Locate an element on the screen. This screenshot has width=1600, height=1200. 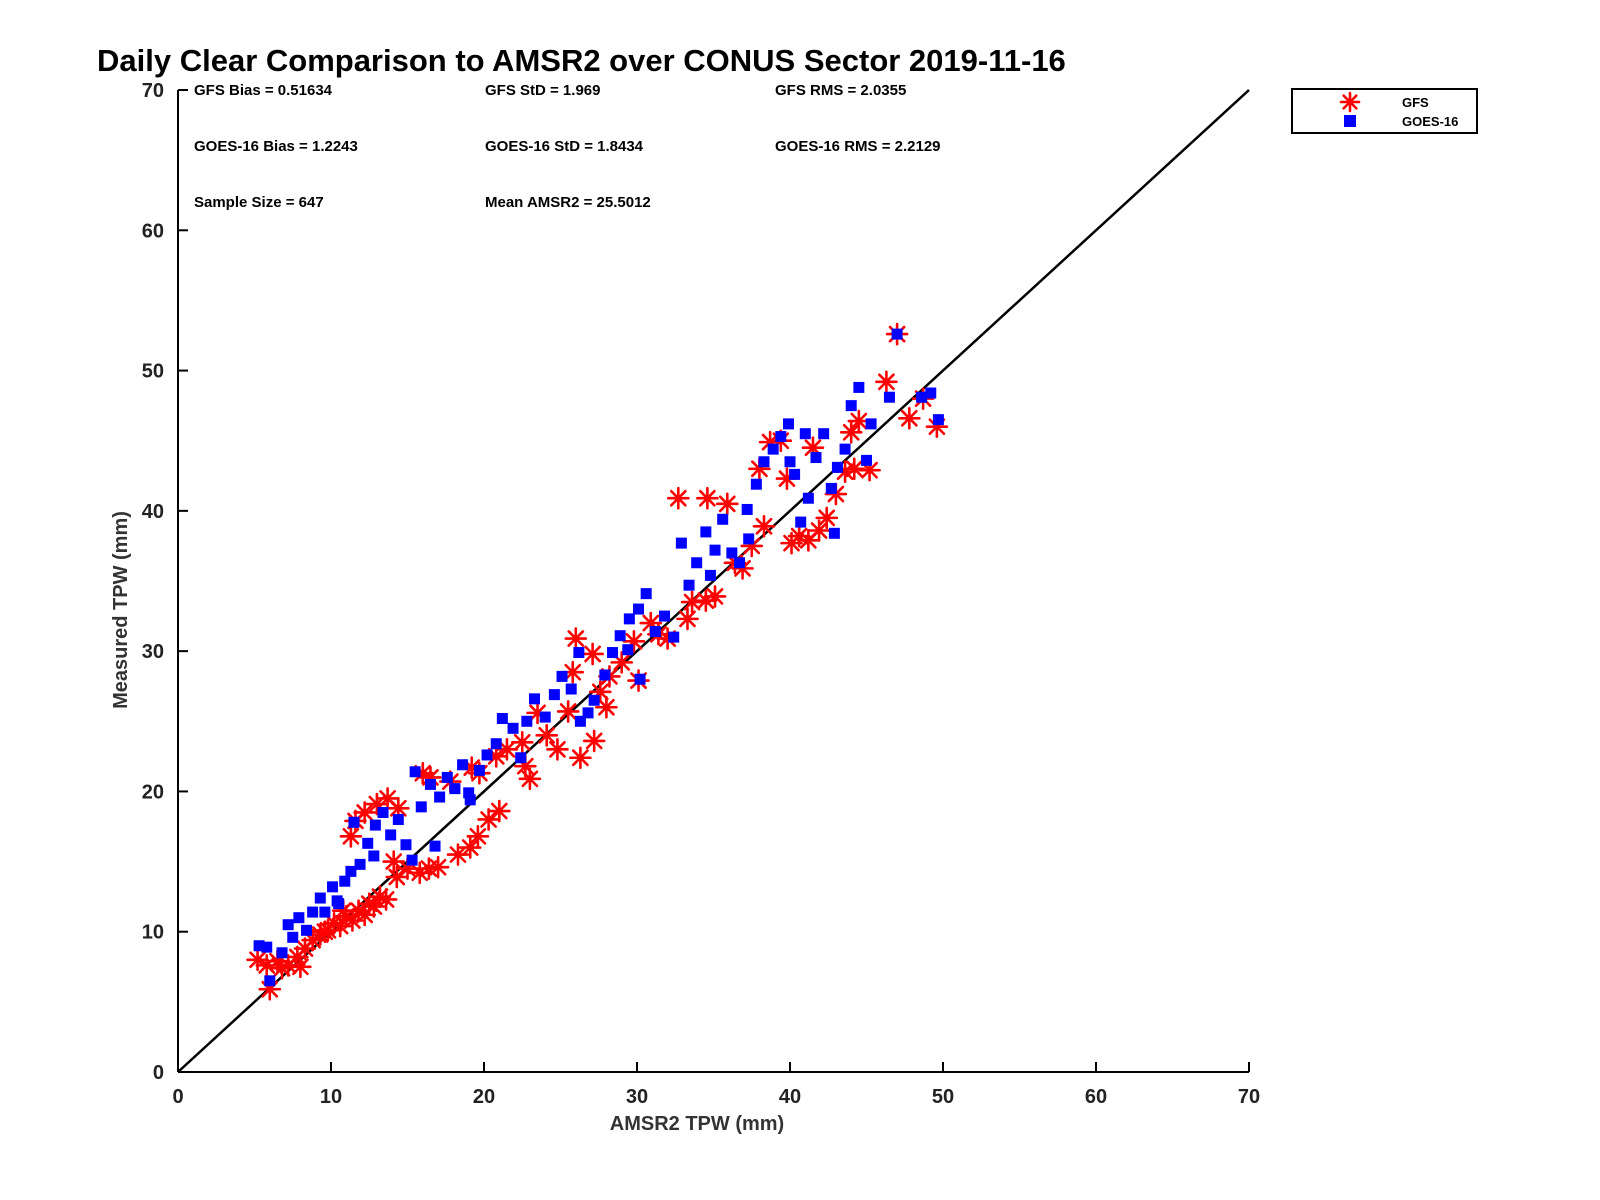
x-tick-label: 0 is located at coordinates (177, 1097).